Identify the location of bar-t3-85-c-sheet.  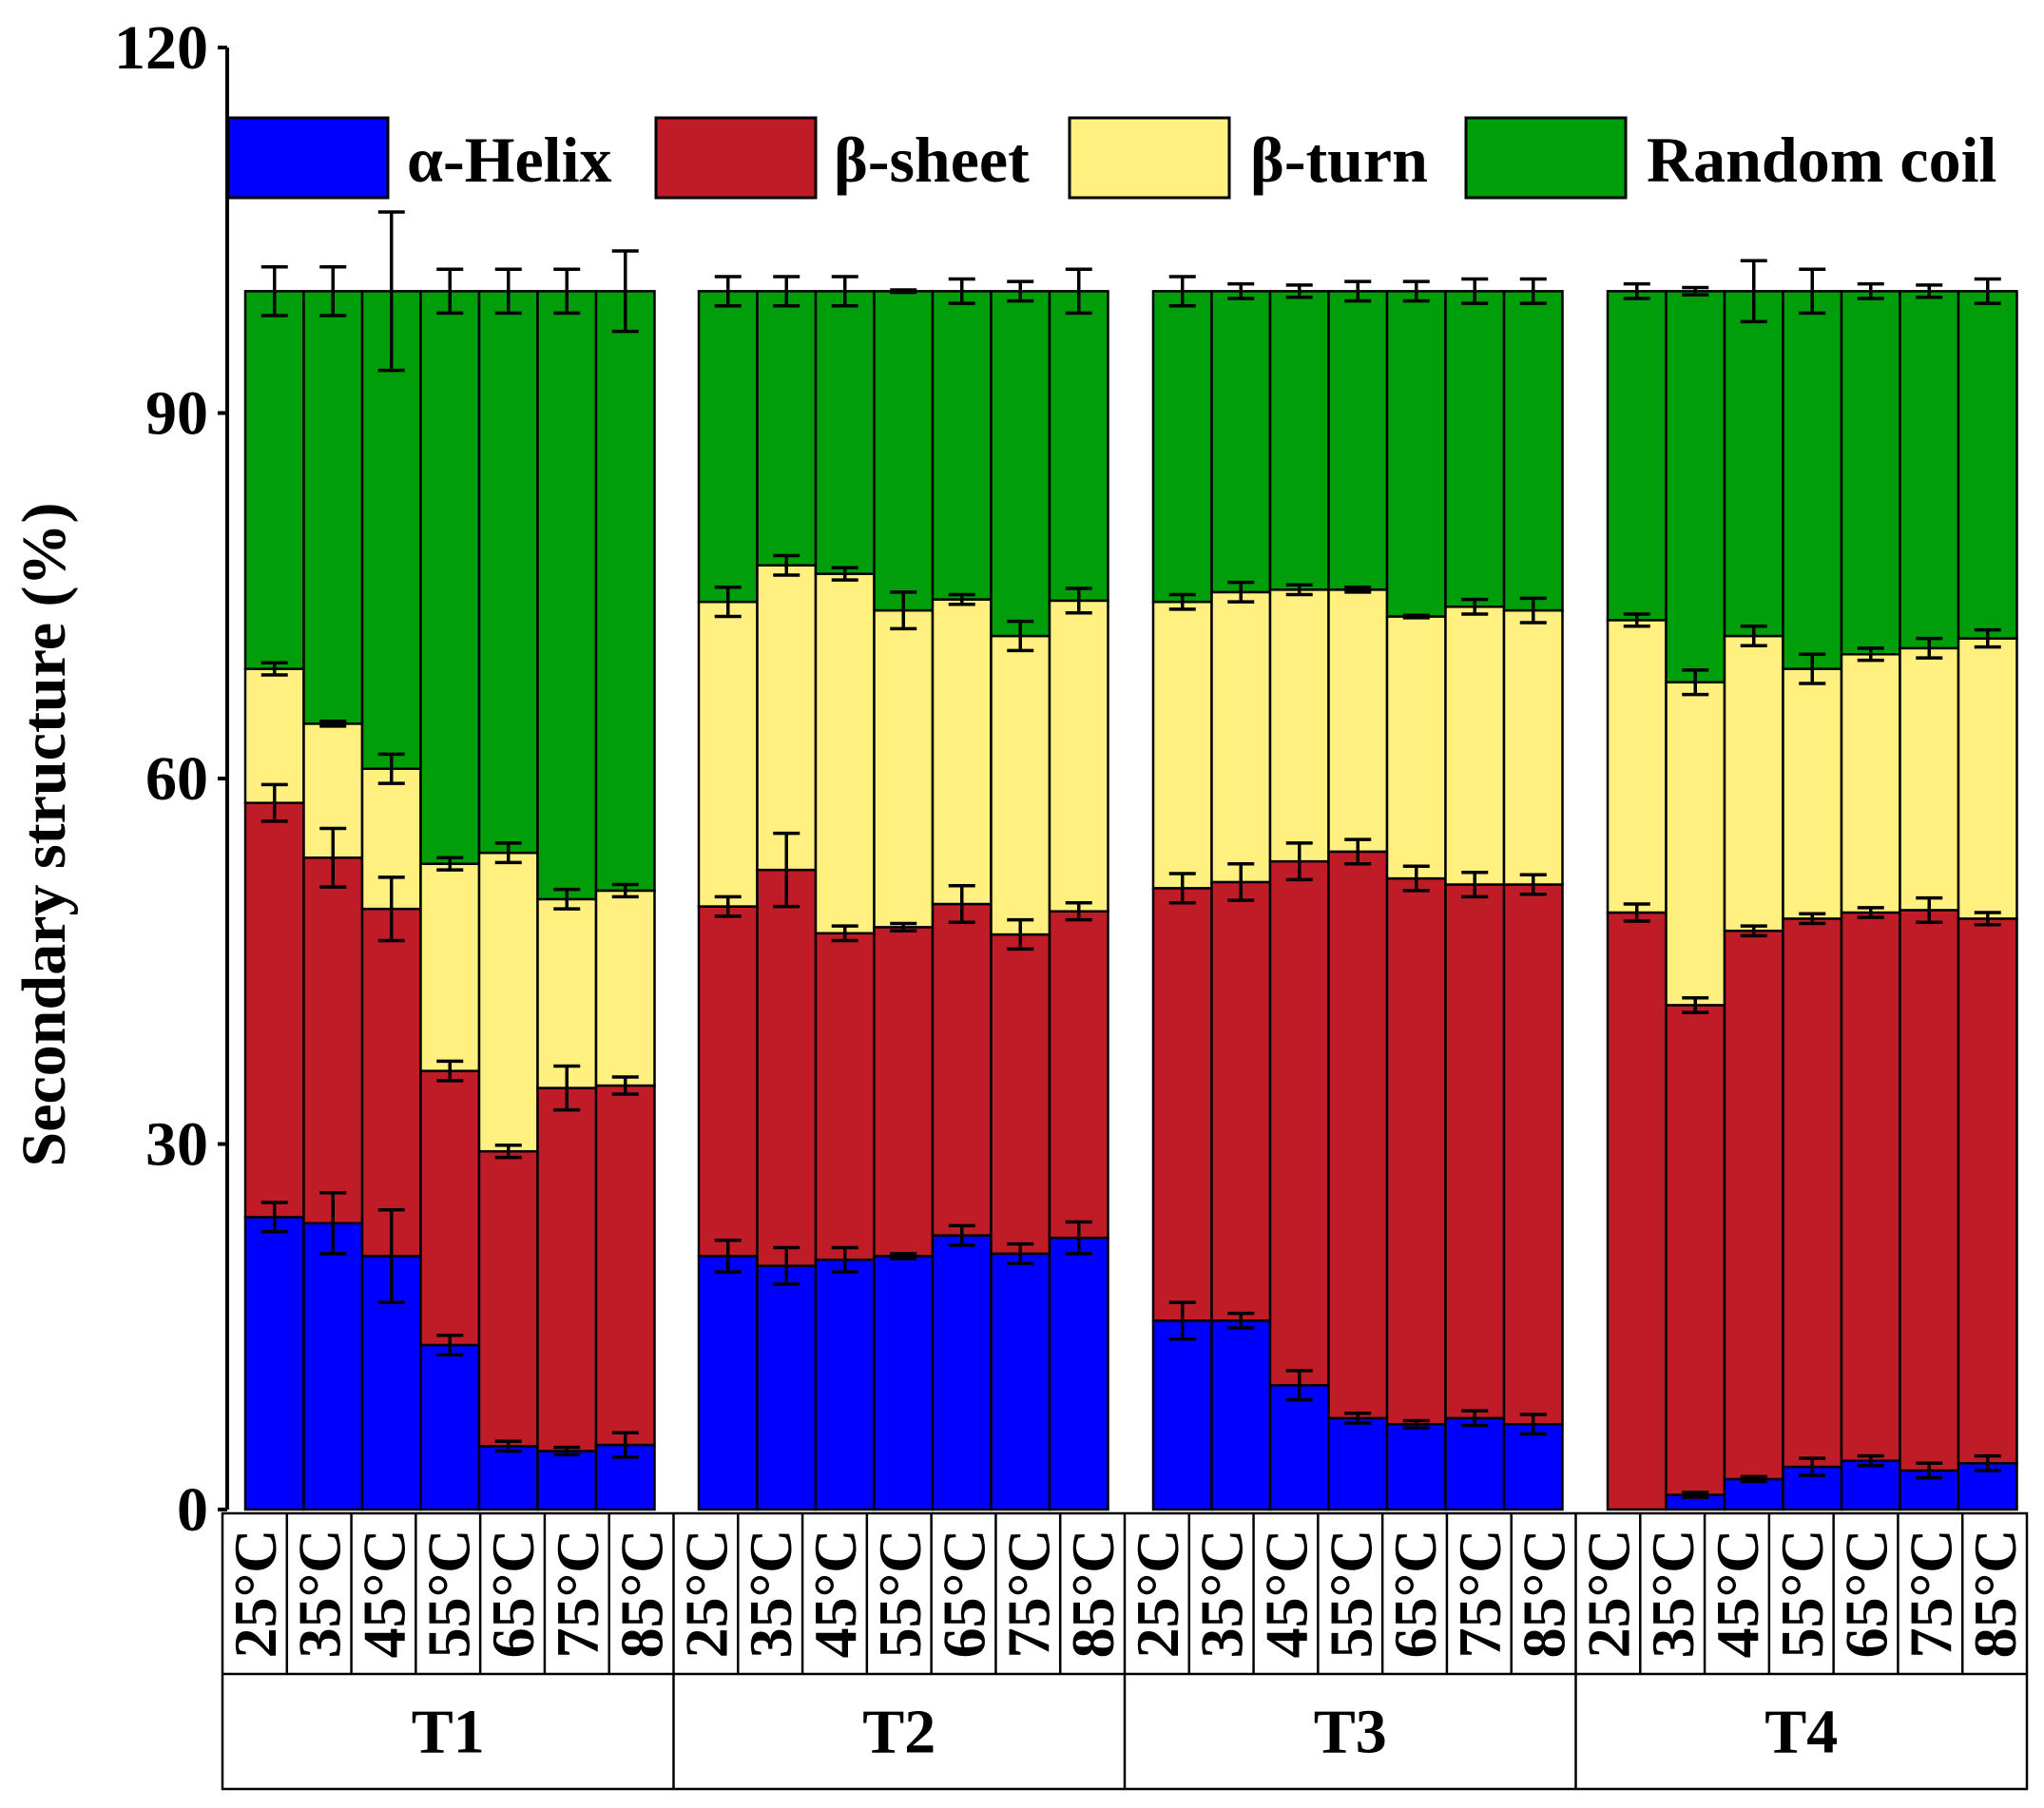
(1533, 1154).